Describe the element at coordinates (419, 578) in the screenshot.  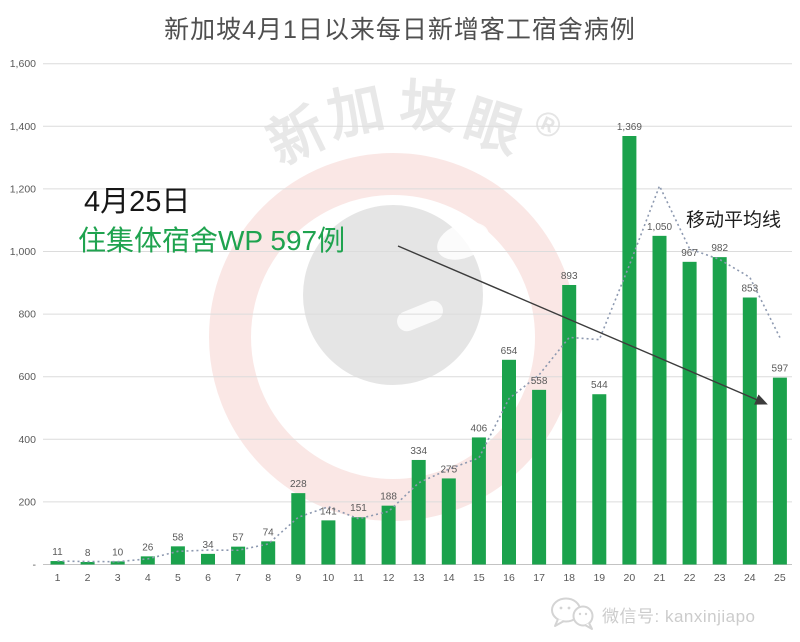
I see `x-tick-label: 13` at that location.